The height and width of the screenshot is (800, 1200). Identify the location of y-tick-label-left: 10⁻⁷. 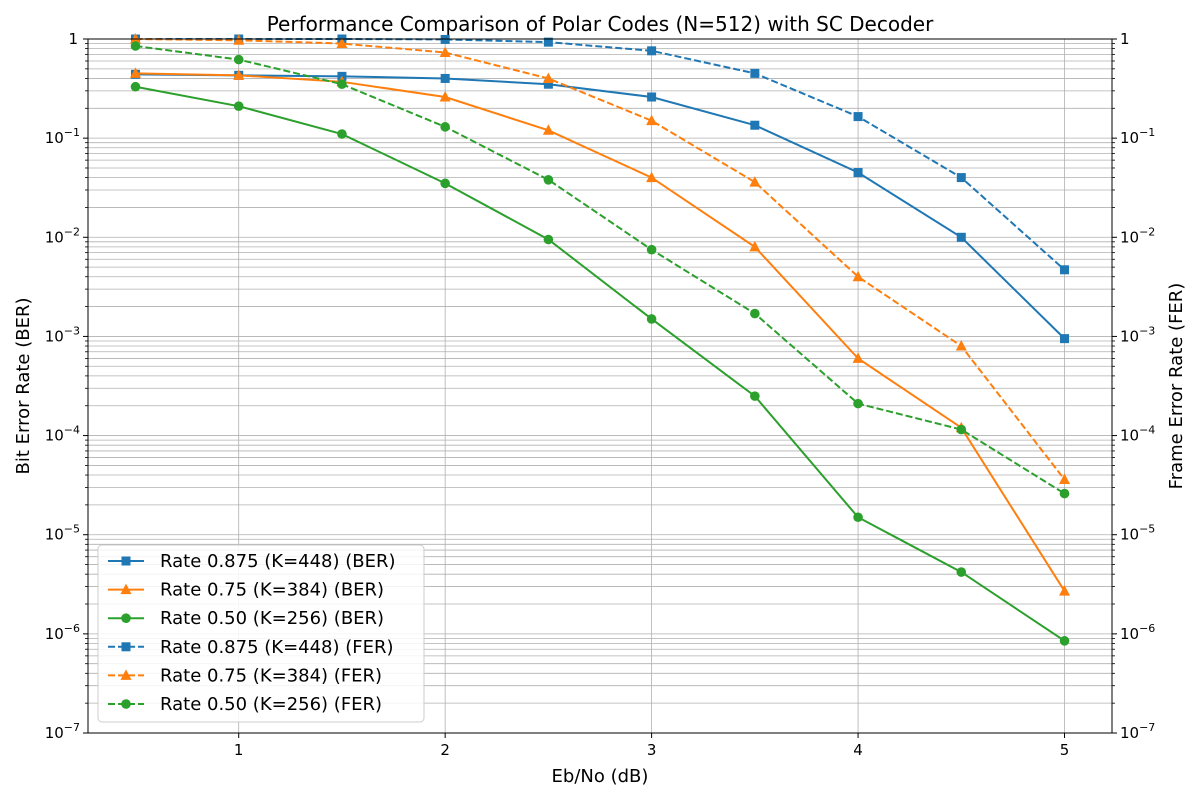
(62, 731).